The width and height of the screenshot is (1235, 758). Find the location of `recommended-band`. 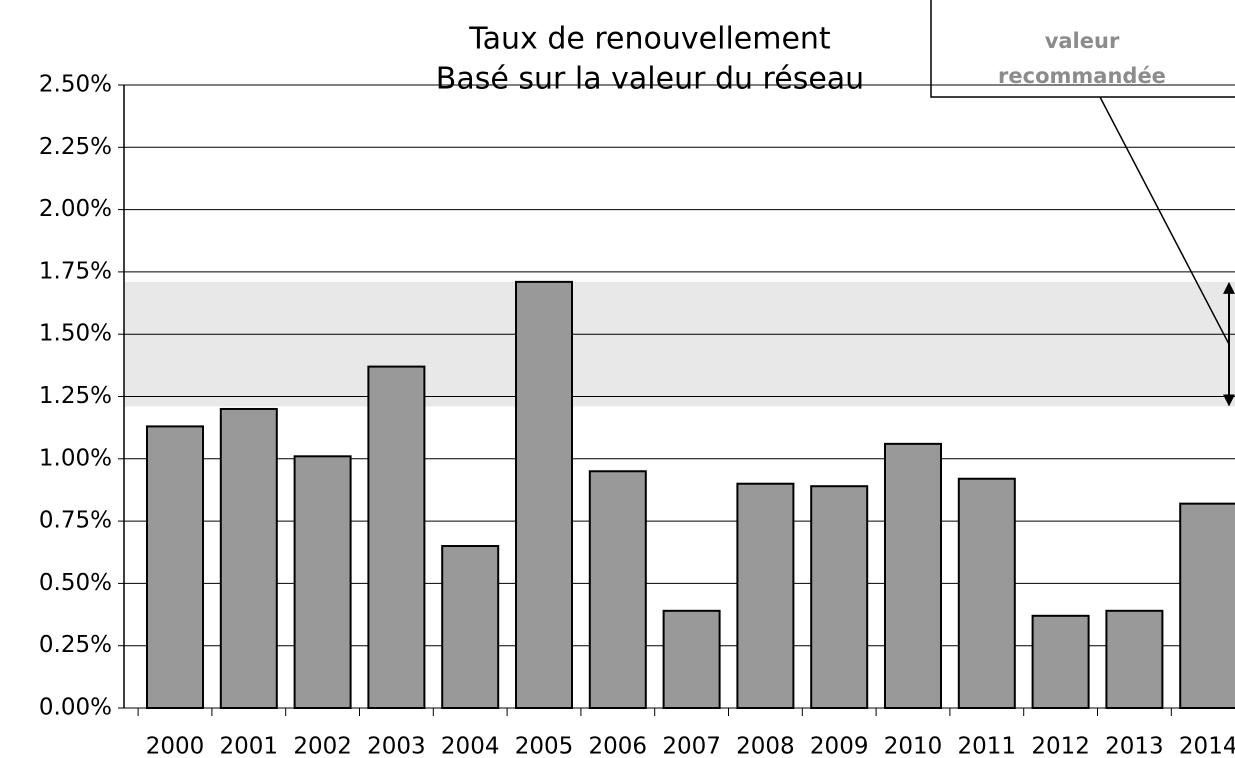

recommended-band is located at coordinates (679, 344).